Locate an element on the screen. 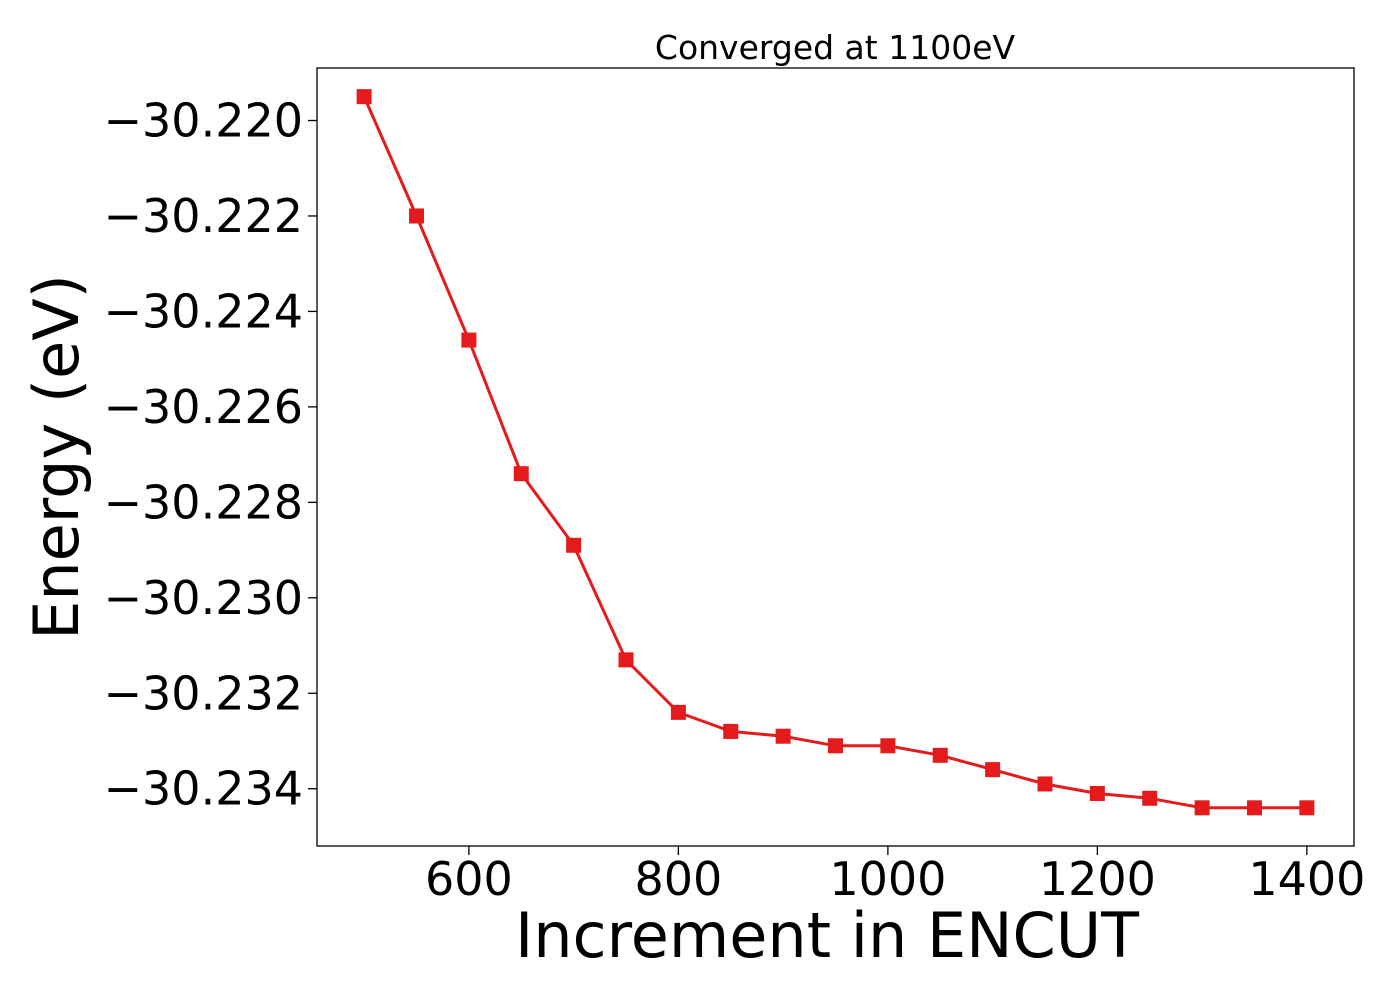 The image size is (1400, 1000). x-tick-label: 800 is located at coordinates (678, 879).